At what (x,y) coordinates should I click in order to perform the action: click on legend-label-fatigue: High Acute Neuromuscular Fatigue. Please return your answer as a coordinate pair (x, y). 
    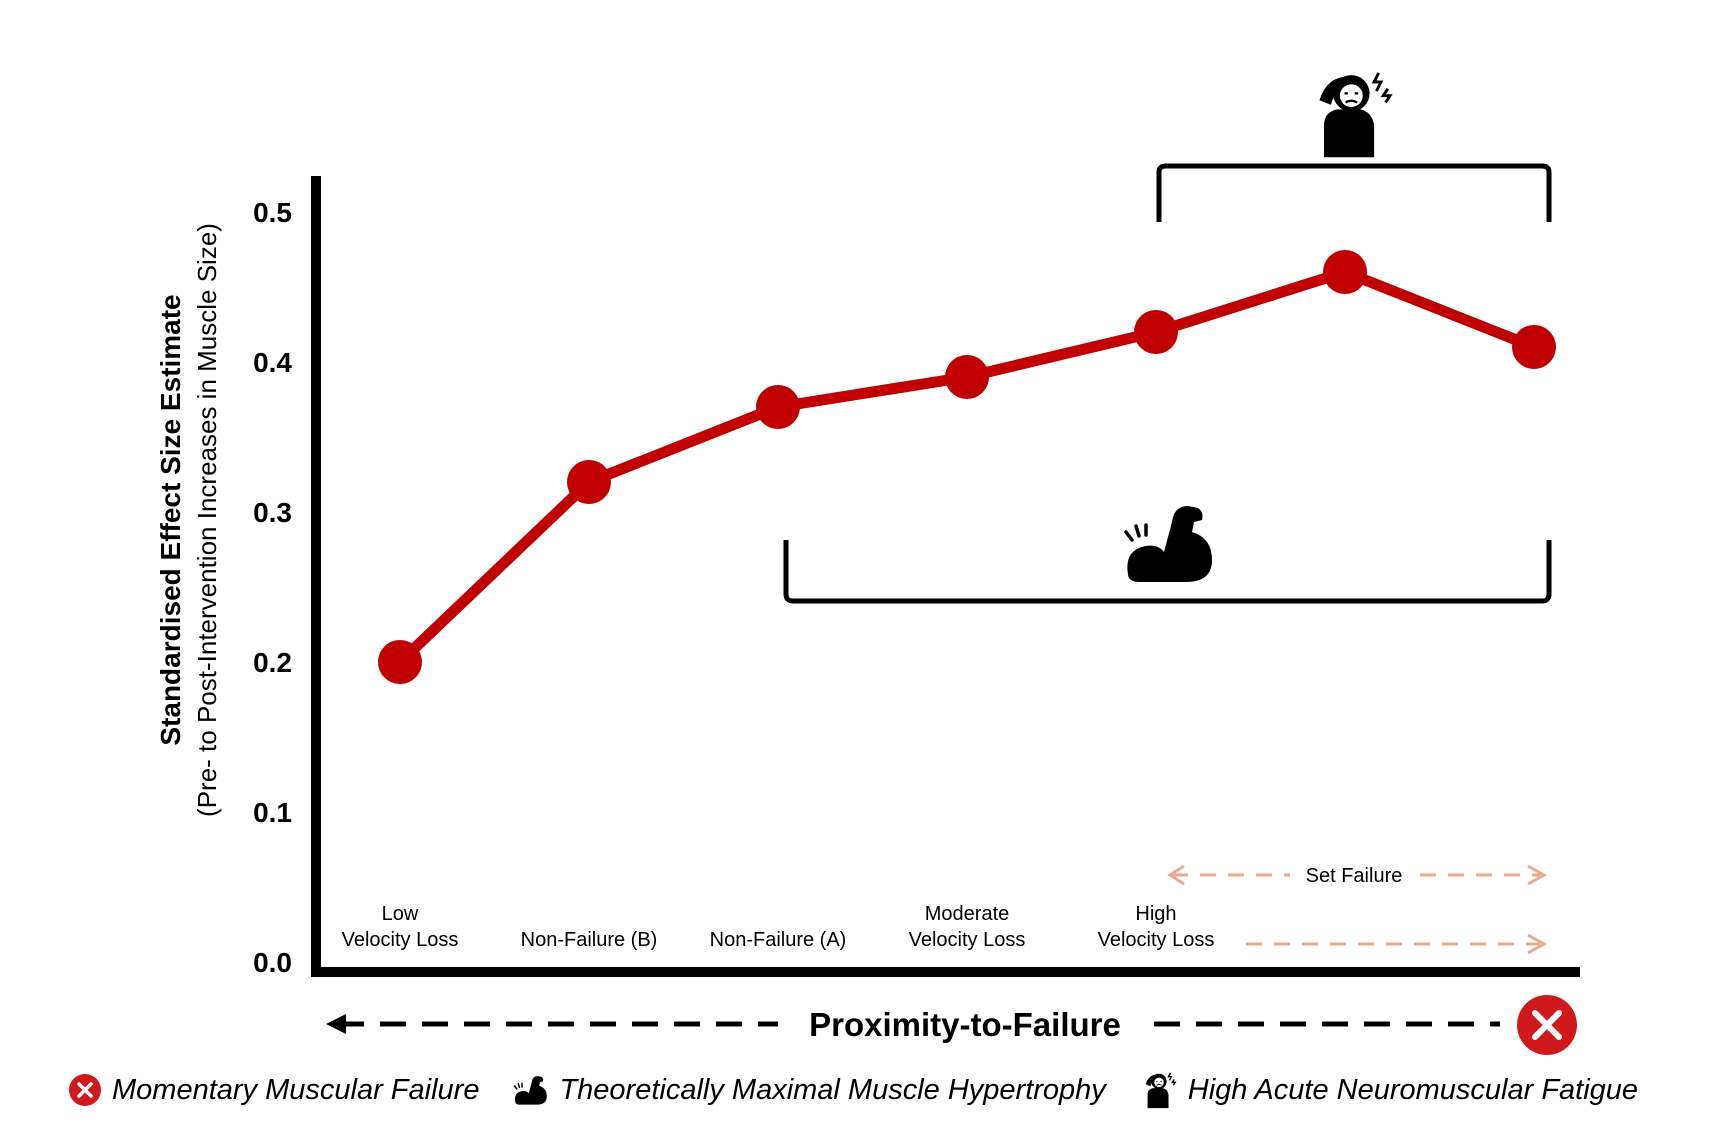
    Looking at the image, I should click on (1413, 1089).